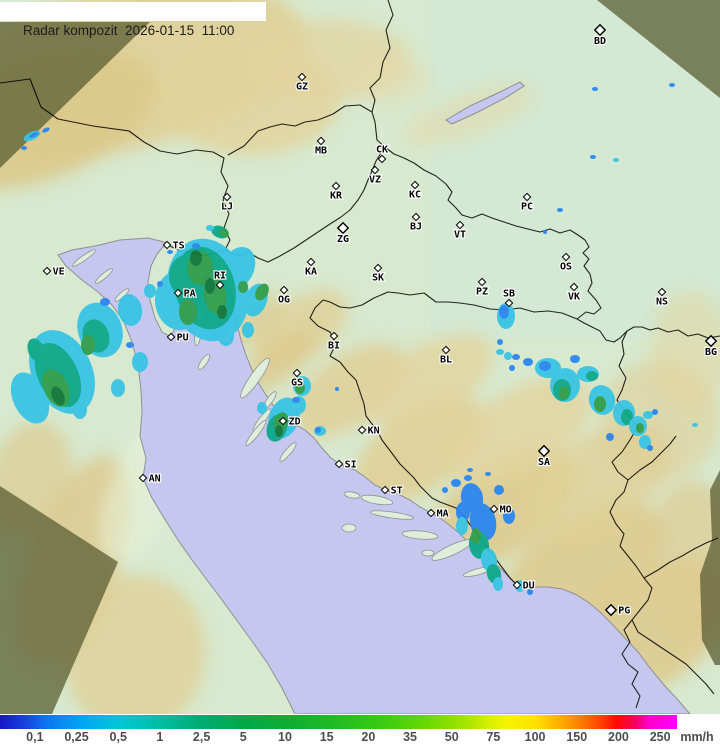 The width and height of the screenshot is (720, 751). I want to click on station-label-OS: OS, so click(566, 267).